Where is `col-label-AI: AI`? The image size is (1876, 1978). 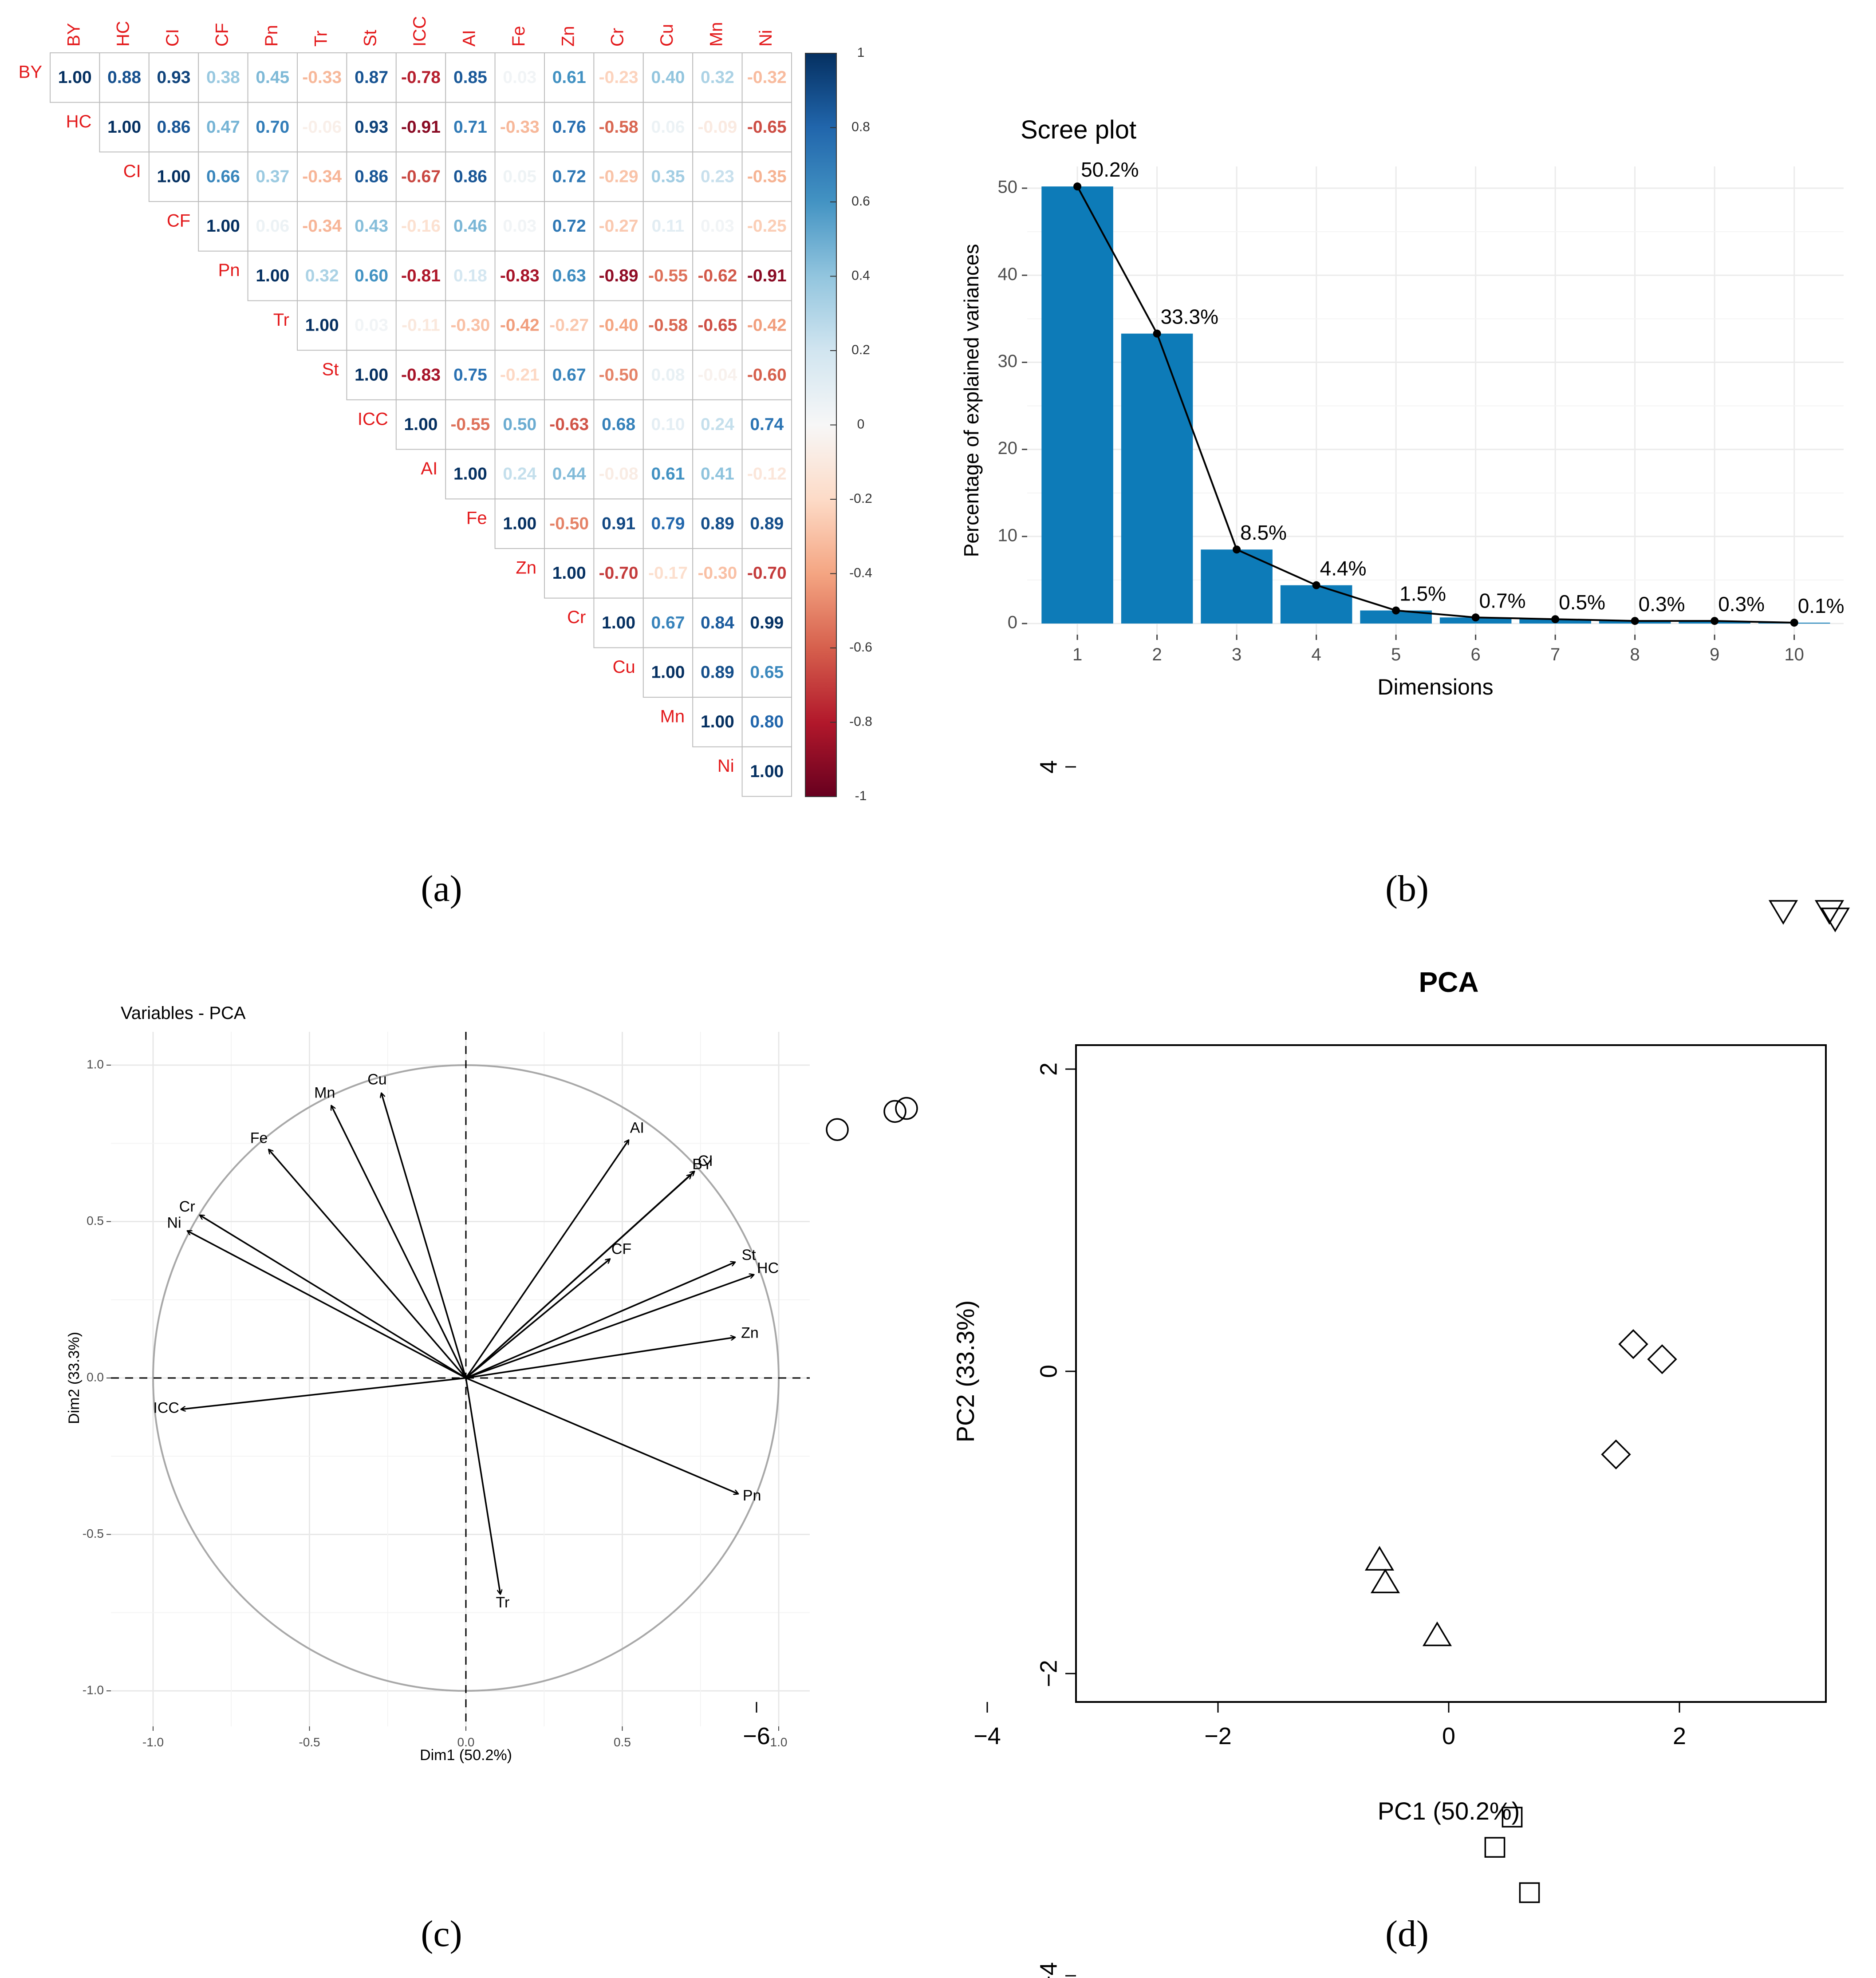
col-label-AI: AI is located at coordinates (469, 39).